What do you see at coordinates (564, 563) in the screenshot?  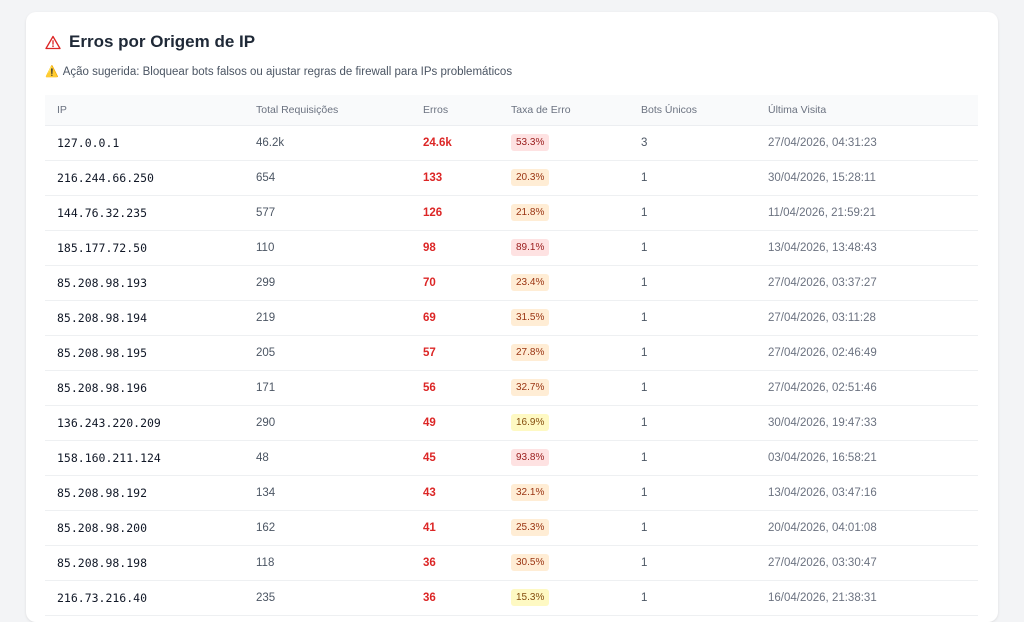 I see `error-rate-cell: 30.5%` at bounding box center [564, 563].